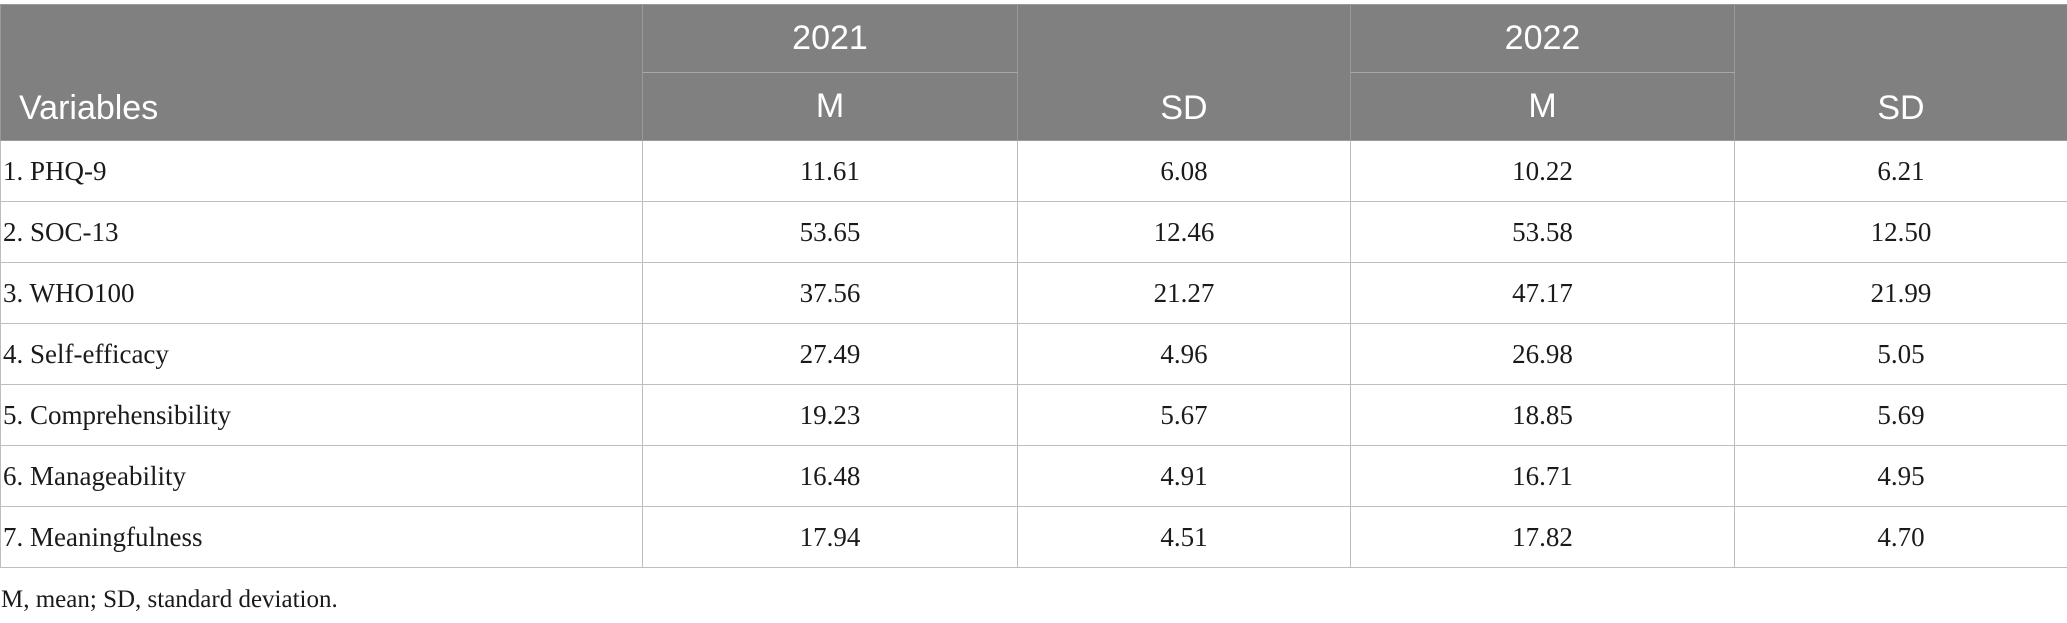 Image resolution: width=2067 pixels, height=623 pixels. What do you see at coordinates (321, 354) in the screenshot?
I see `cell-variable: 4. Self-efficacy` at bounding box center [321, 354].